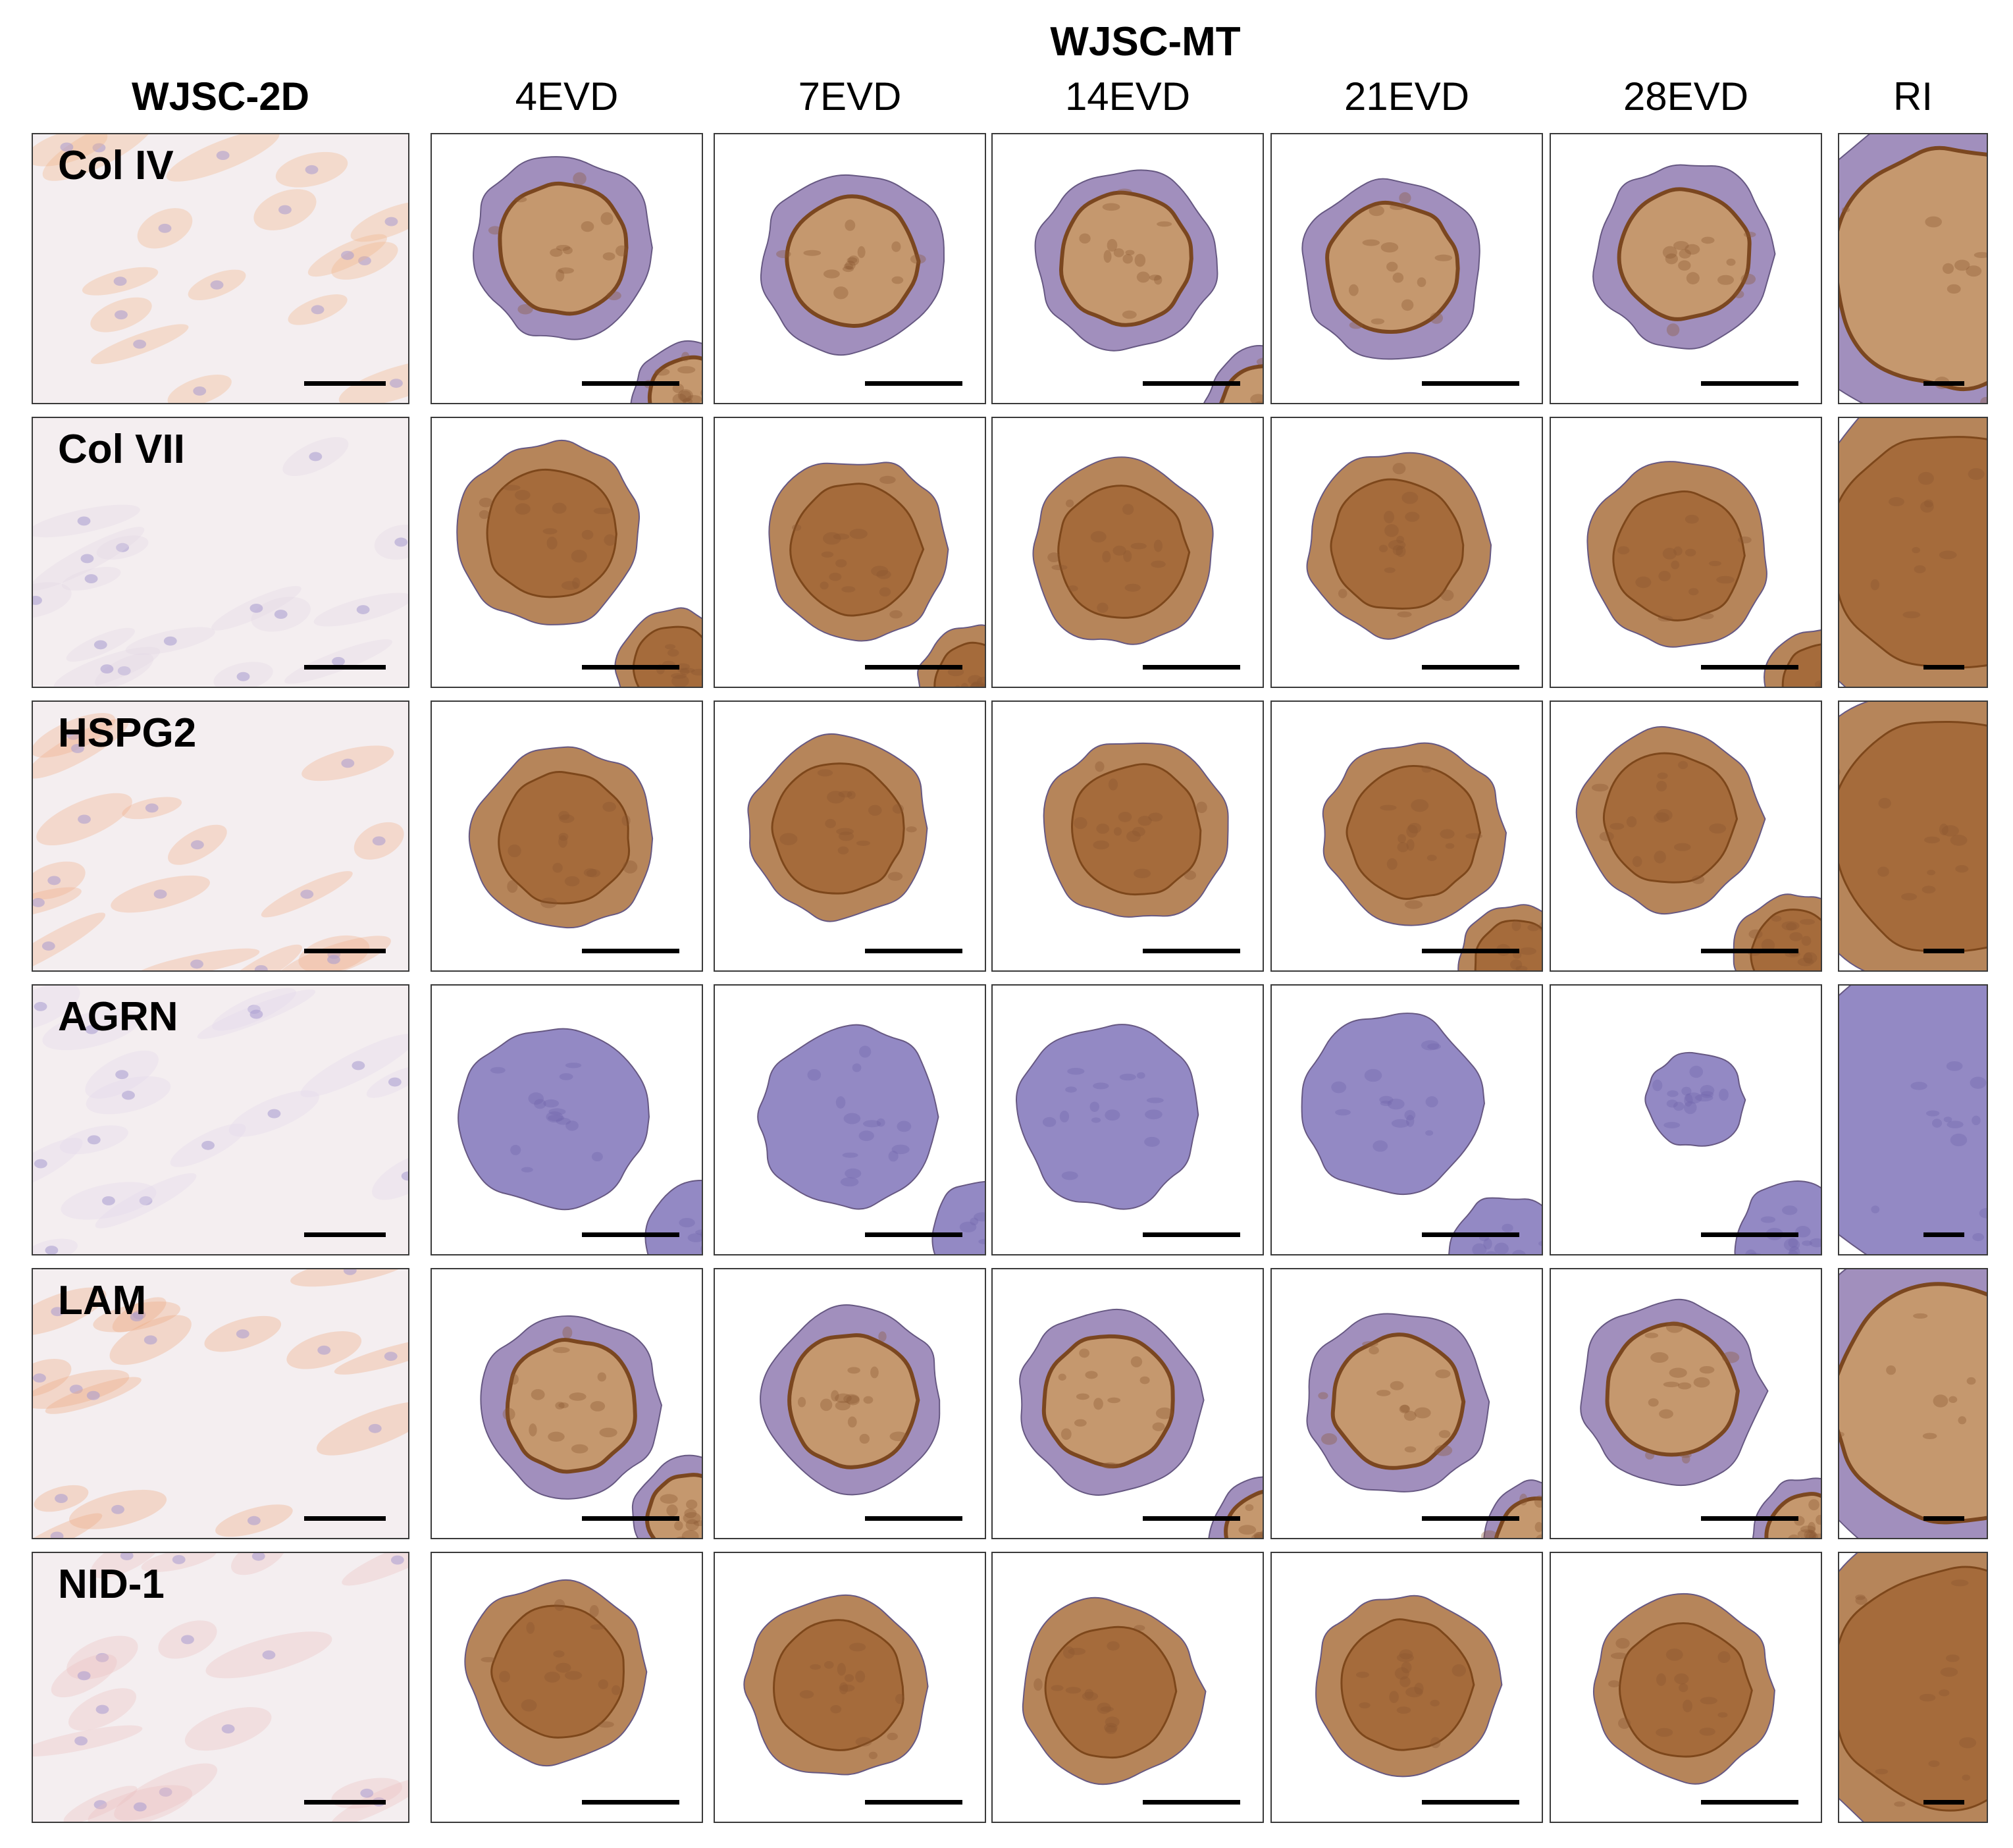 This screenshot has height=1848, width=2013. Describe the element at coordinates (118, 1017) in the screenshot. I see `row-label: AGRN` at that location.